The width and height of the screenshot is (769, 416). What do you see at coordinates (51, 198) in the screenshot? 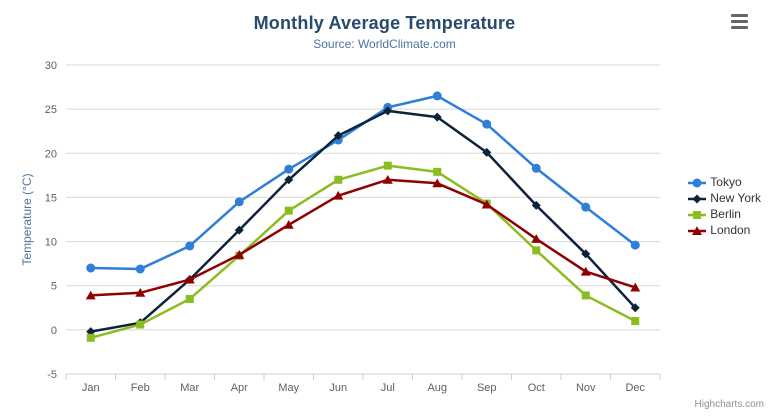
I see `y-axis-label: 15` at bounding box center [51, 198].